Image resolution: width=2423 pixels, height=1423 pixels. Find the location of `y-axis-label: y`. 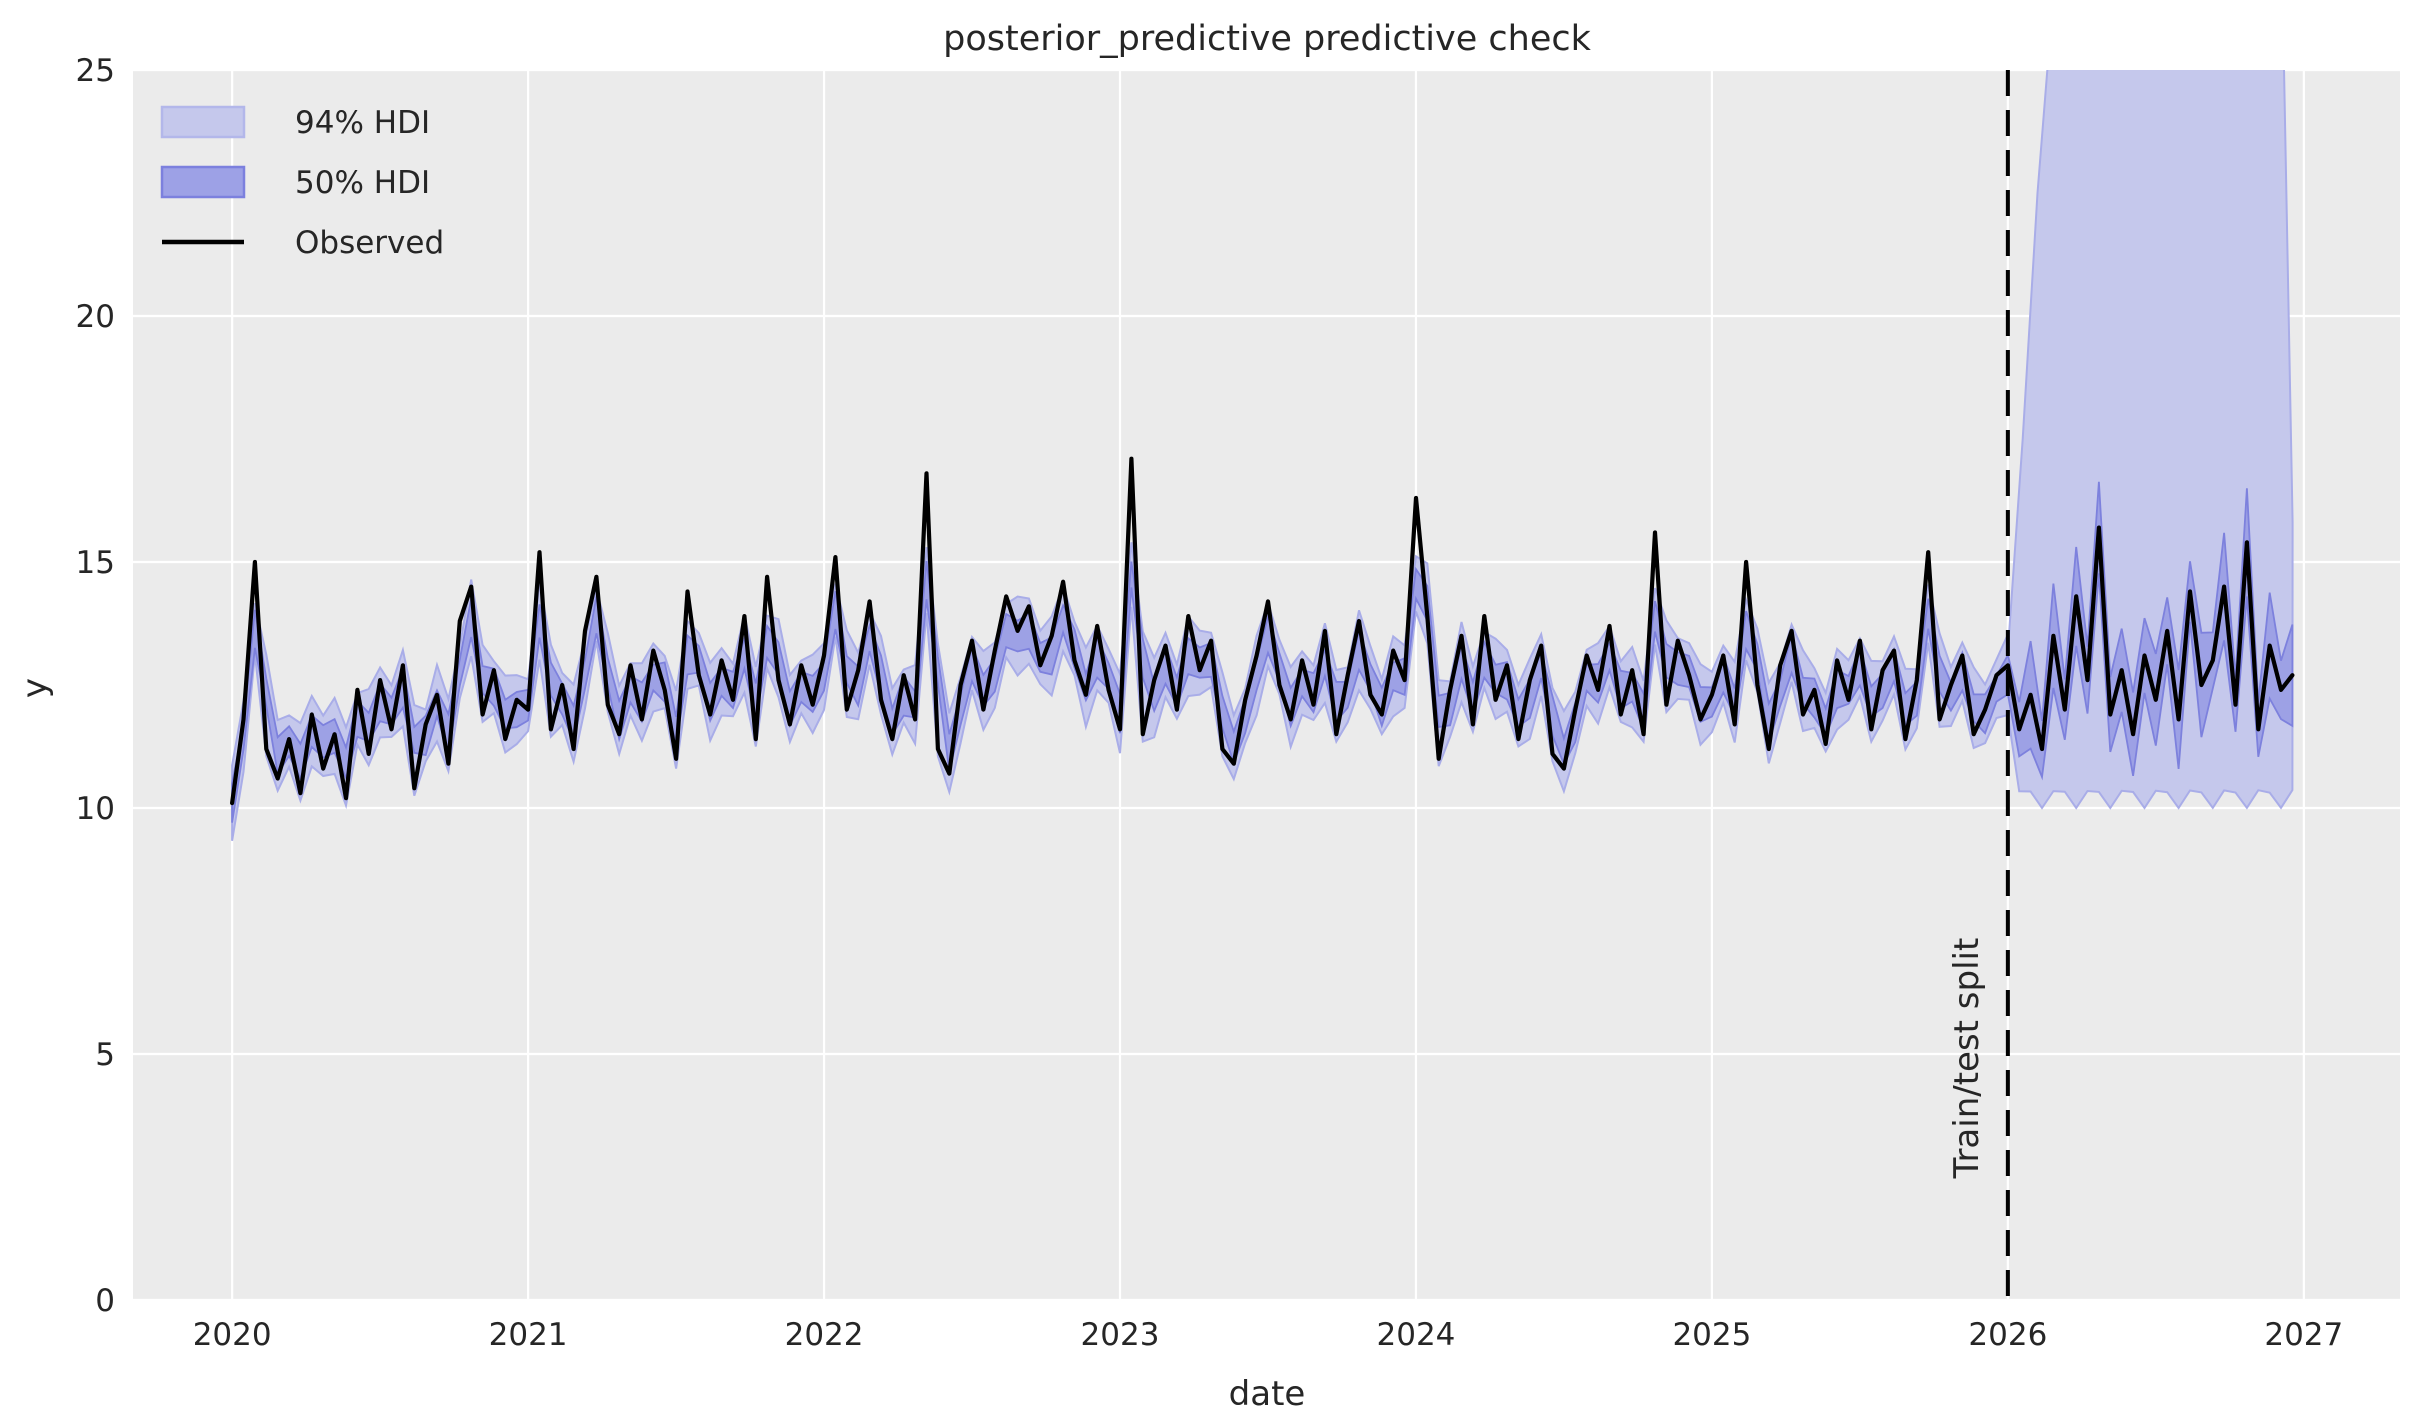

y-axis-label: y is located at coordinates (35, 688).